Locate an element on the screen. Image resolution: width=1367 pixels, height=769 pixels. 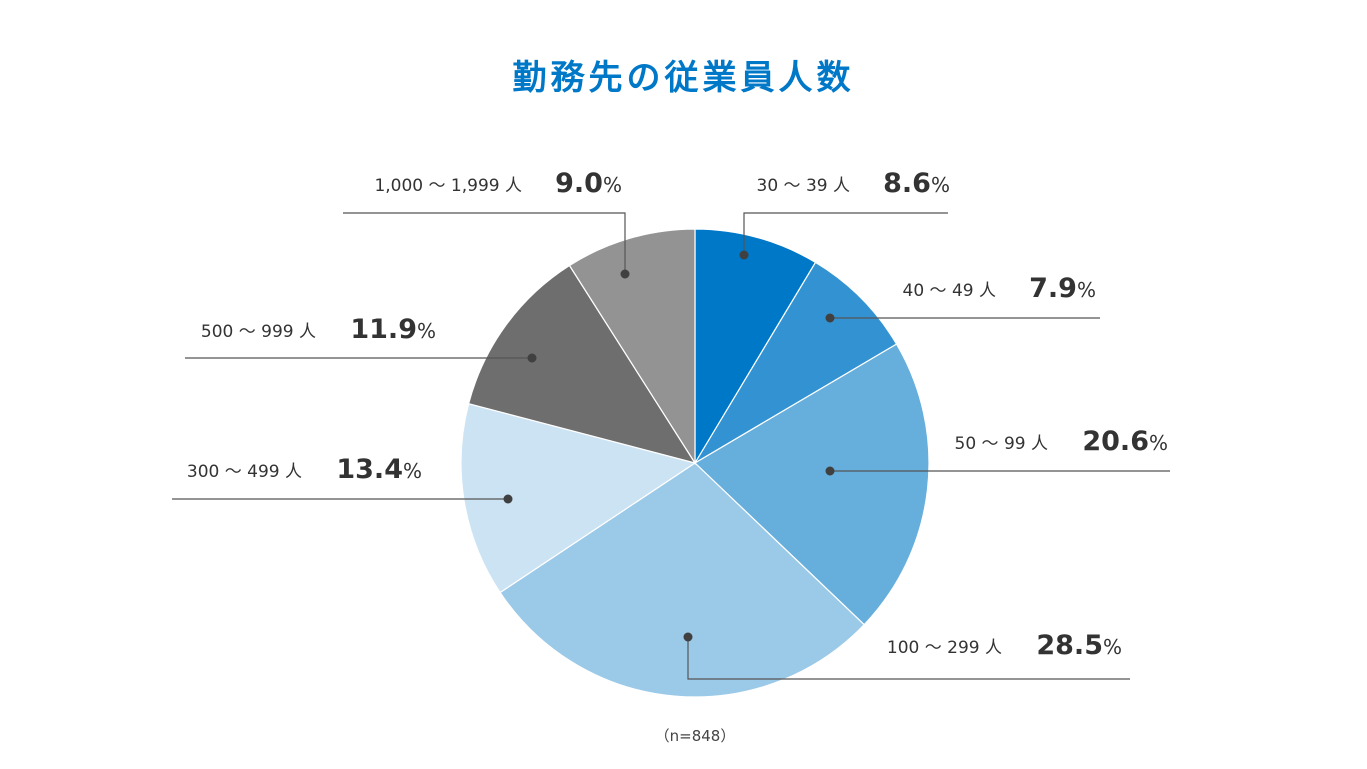
slice-label: 30 〜 39 人 is located at coordinates (803, 186).